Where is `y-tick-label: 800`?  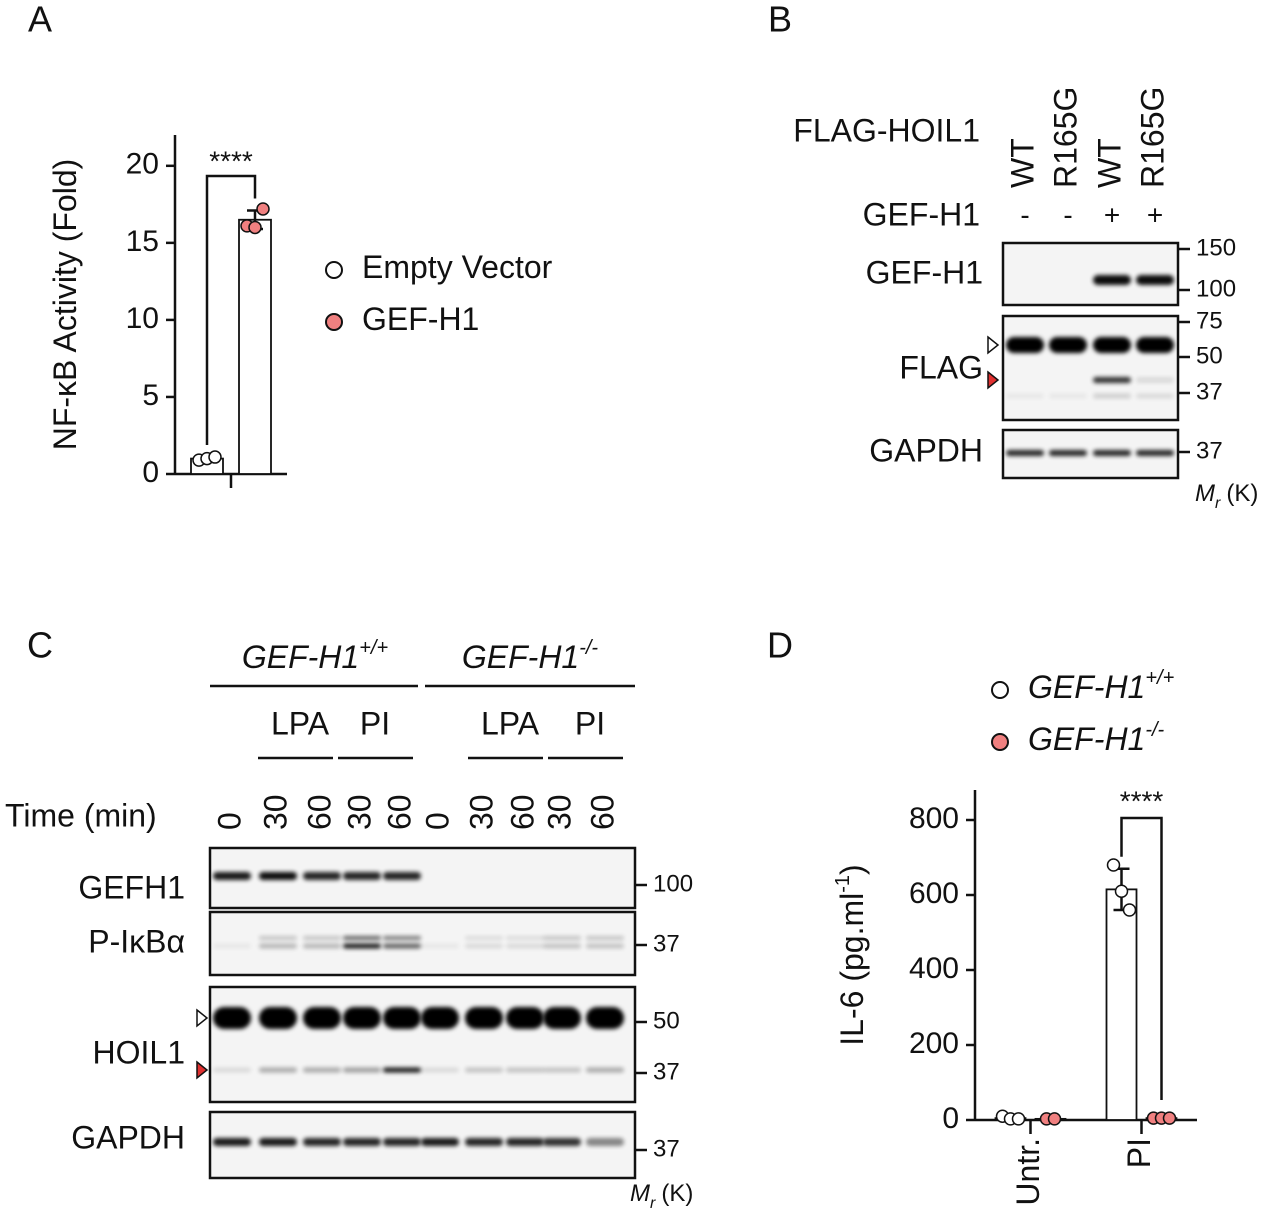
y-tick-label: 800 is located at coordinates (934, 818).